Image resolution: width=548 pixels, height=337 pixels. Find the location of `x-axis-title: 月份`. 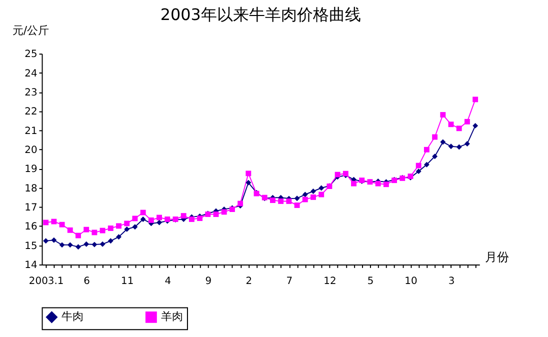

x-axis-title: 月份 is located at coordinates (496, 257).